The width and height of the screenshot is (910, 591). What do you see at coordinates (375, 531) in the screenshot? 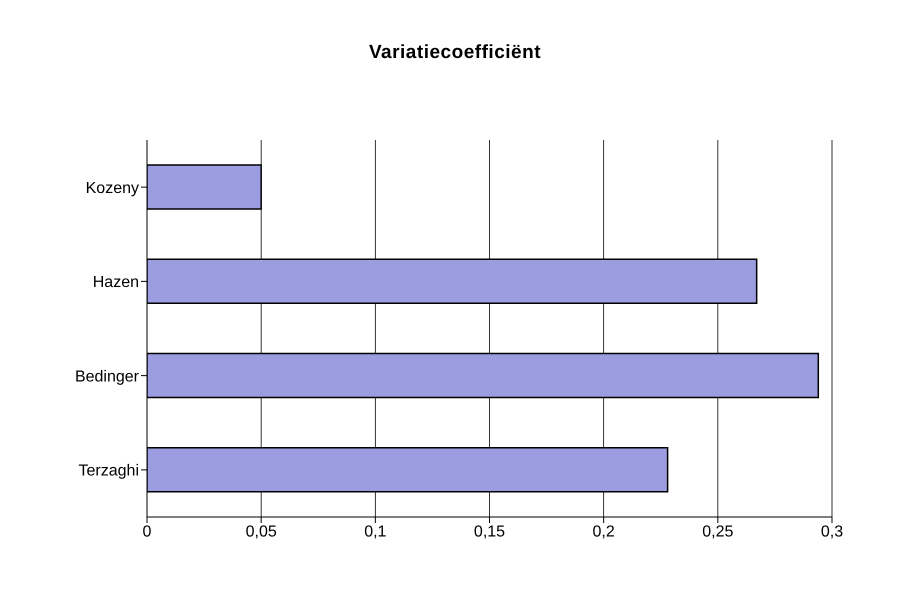
I see `x-tick-label: 0,1` at bounding box center [375, 531].